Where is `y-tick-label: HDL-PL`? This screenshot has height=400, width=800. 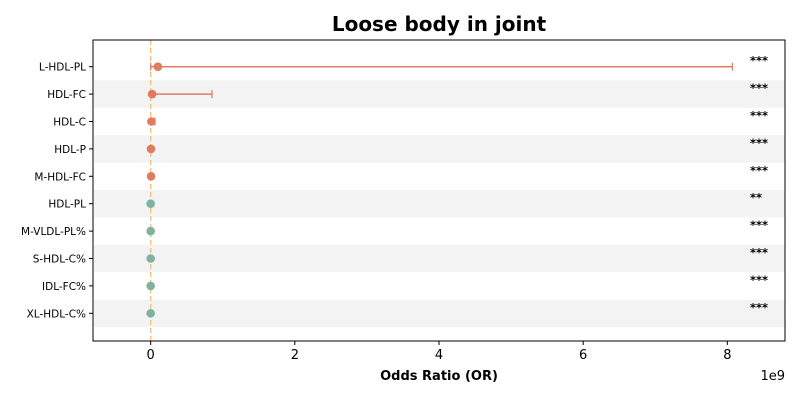
y-tick-label: HDL-PL is located at coordinates (67, 205).